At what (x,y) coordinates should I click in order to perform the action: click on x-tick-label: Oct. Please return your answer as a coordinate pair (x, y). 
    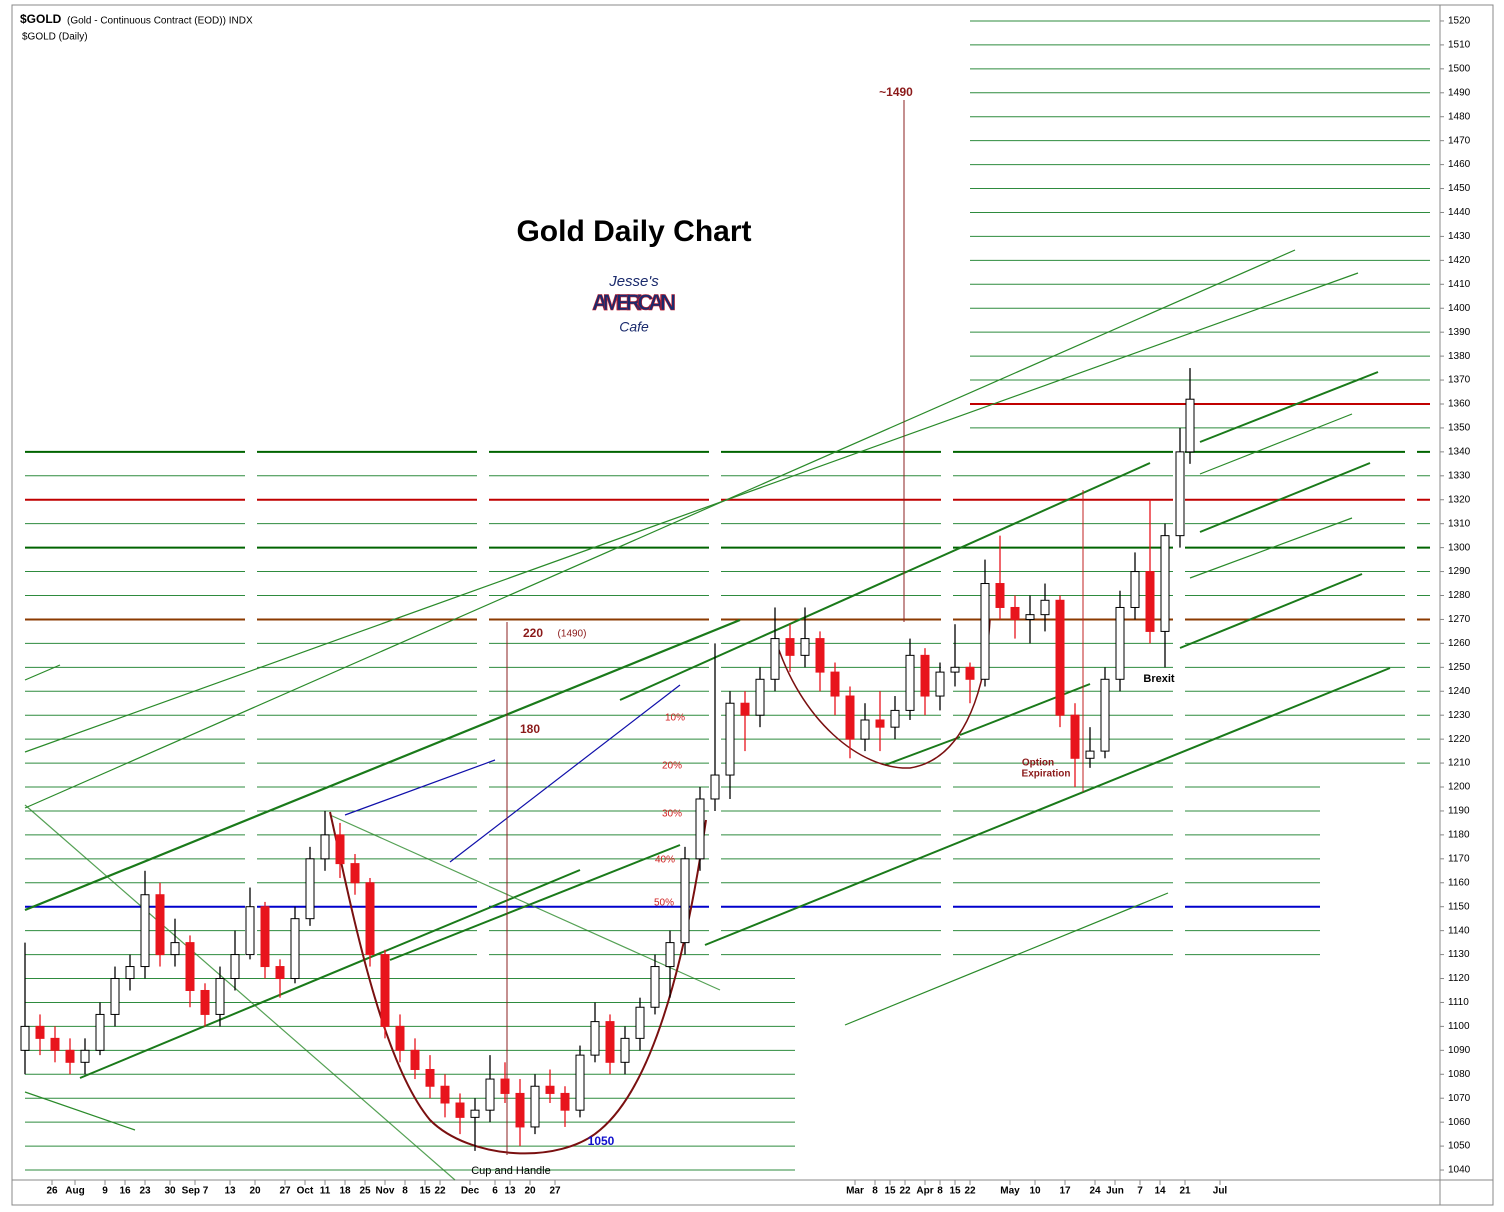
    Looking at the image, I should click on (305, 1191).